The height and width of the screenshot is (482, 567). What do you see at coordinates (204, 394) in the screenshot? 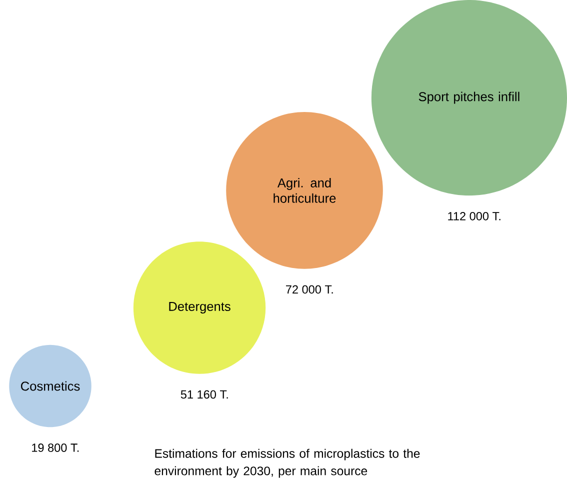
I see `data-label: 51 160 T.` at bounding box center [204, 394].